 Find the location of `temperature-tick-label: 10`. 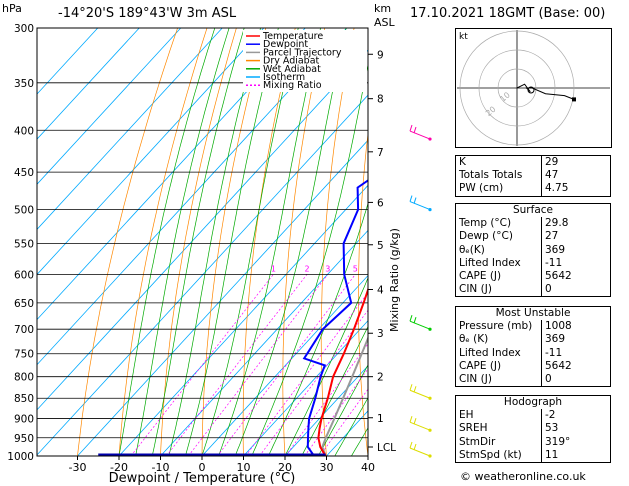

temperature-tick-label: 10 is located at coordinates (244, 467).